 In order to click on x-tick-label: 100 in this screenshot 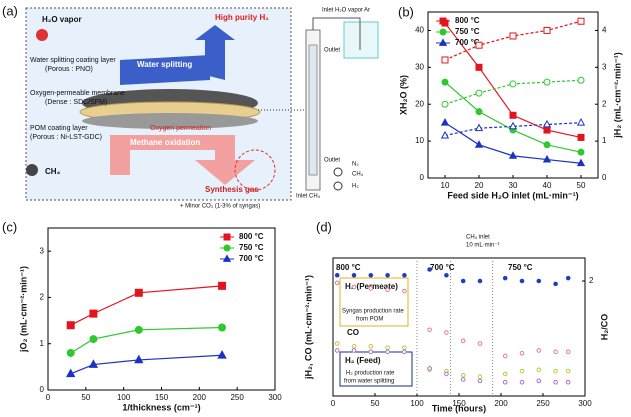, I will do `click(417, 403)`.